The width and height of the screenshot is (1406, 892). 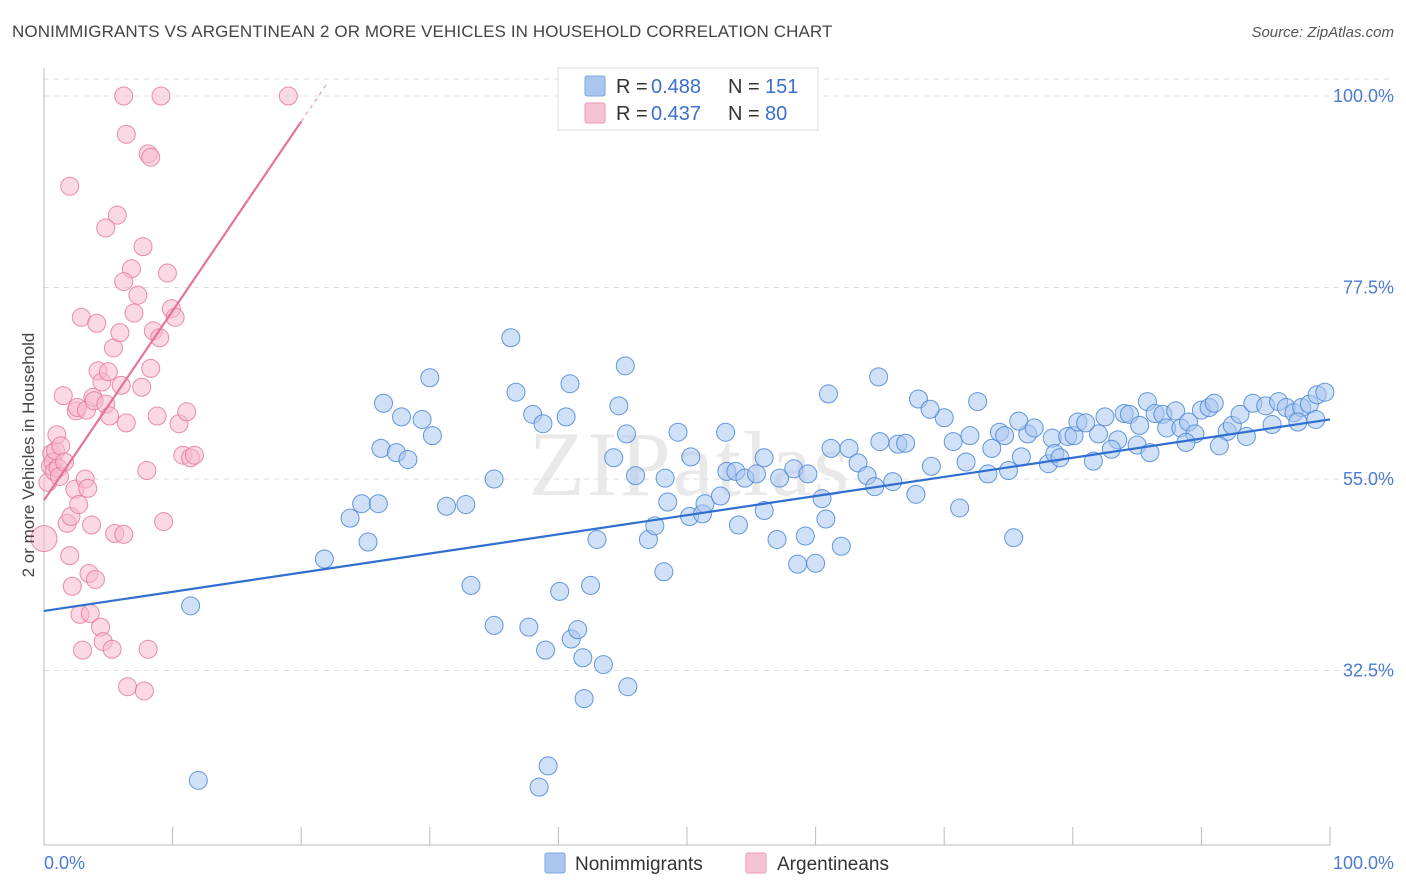 I want to click on legend-swatch-argentineans, so click(x=595, y=113).